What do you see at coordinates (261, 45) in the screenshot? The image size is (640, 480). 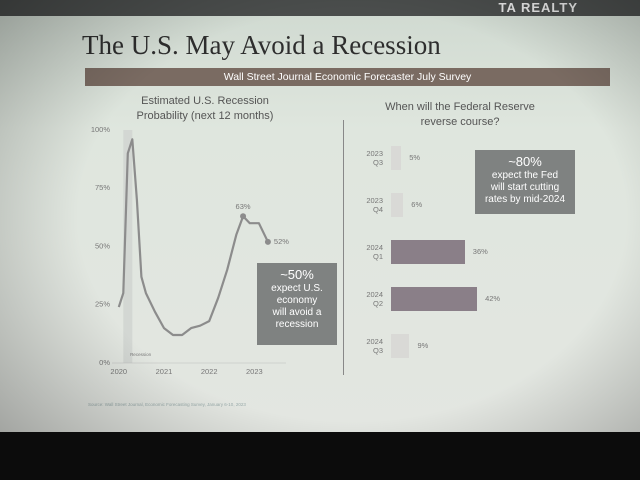 I see `slide-title: The U.S. May Avoid a Recession` at bounding box center [261, 45].